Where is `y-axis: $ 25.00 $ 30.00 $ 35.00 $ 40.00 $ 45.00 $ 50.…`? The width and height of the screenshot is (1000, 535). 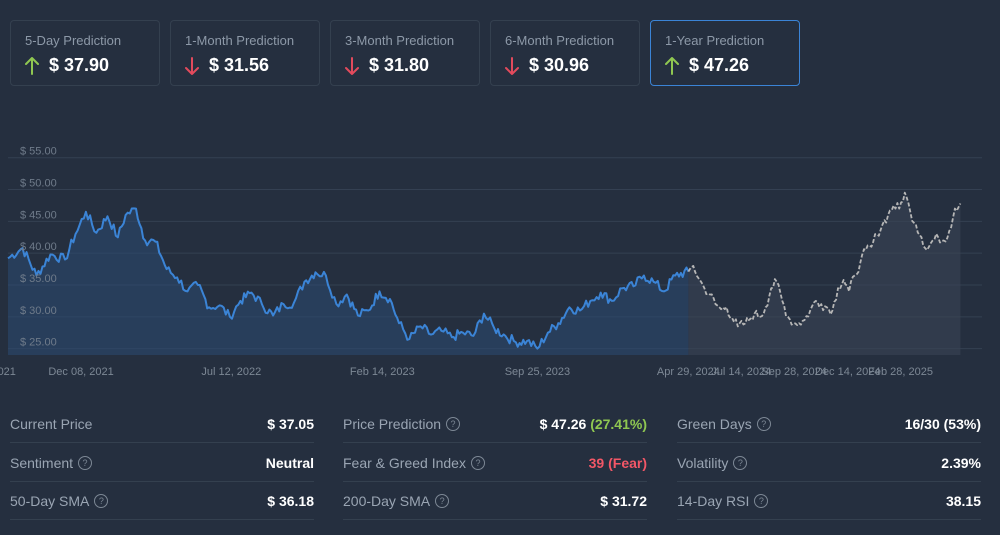 y-axis: $ 25.00 $ 30.00 $ 35.00 $ 40.00 $ 45.00 $ 50.… is located at coordinates (38, 247).